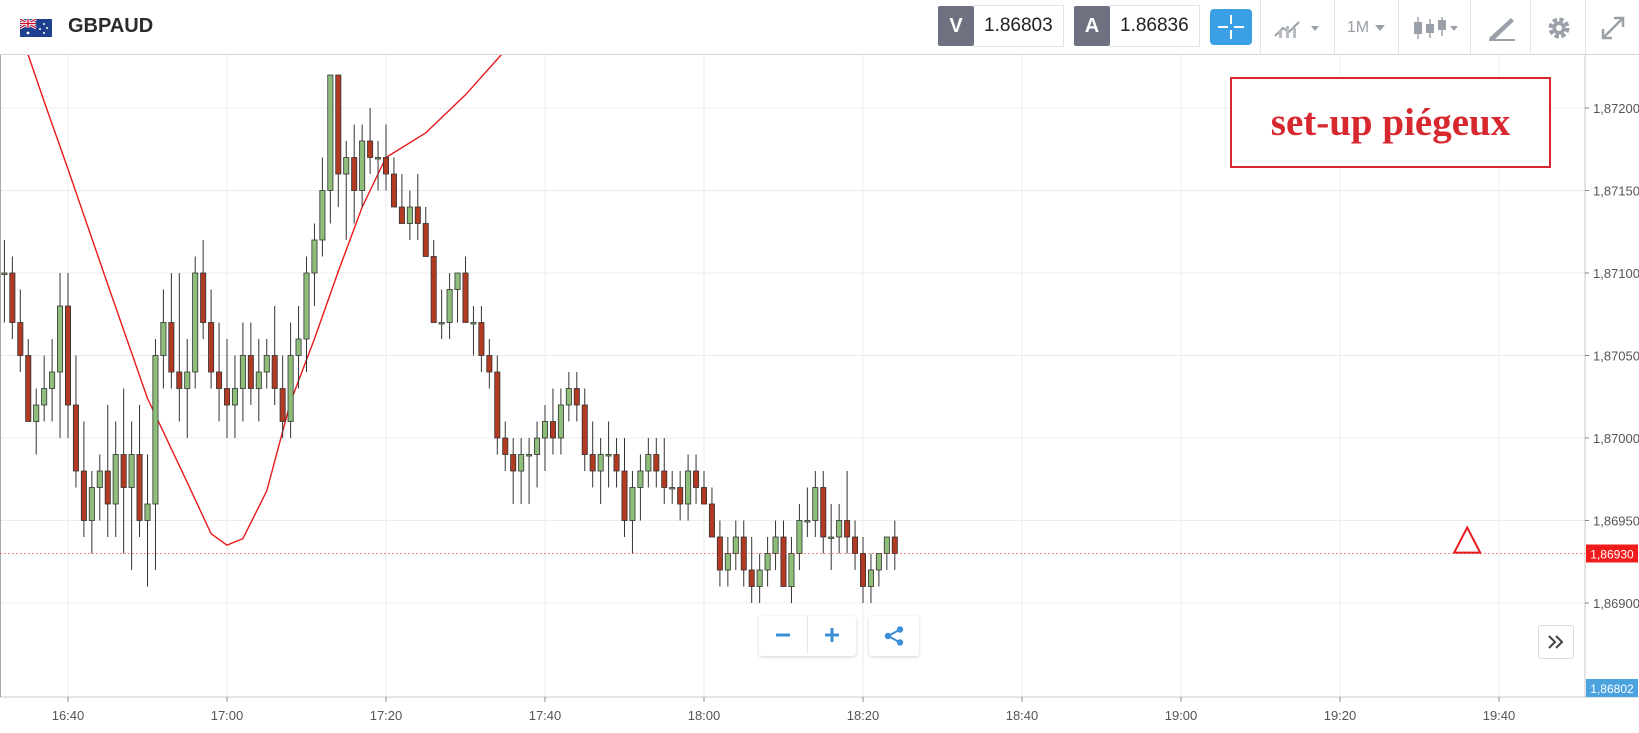  What do you see at coordinates (1612, 555) in the screenshot?
I see `current-price-label: 1,86930` at bounding box center [1612, 555].